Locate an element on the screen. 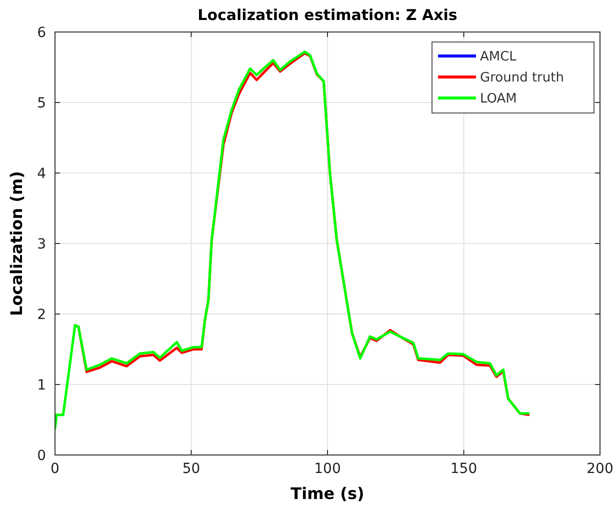  y-tick-label: 1 is located at coordinates (41, 385).